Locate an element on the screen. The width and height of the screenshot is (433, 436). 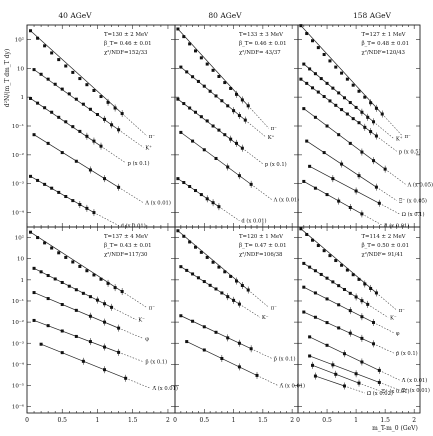
series-1: K⁻ is located at coordinates (224, 293).